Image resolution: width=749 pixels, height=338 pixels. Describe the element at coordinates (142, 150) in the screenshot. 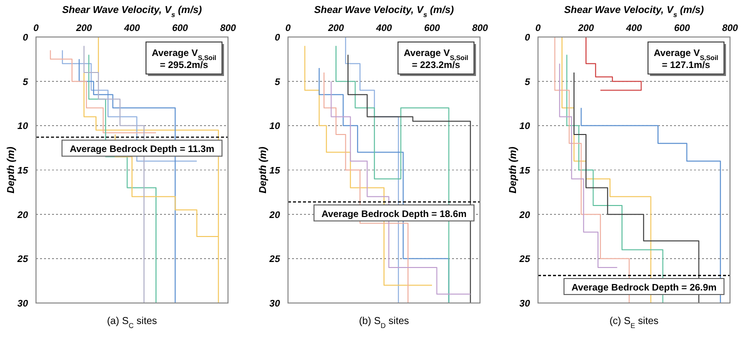

I see `ref-line-label: Average Bedrock Depth = 11.3m` at that location.